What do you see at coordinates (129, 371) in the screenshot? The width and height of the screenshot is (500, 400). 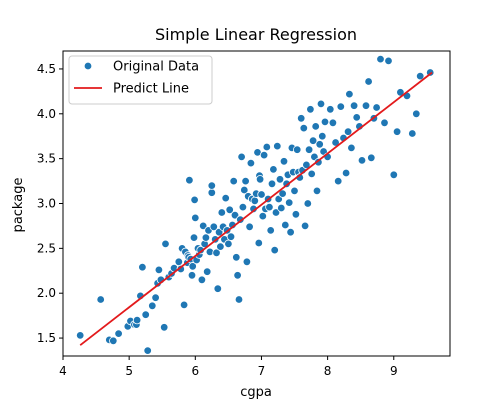 I see `x-tick-label: 5` at bounding box center [129, 371].